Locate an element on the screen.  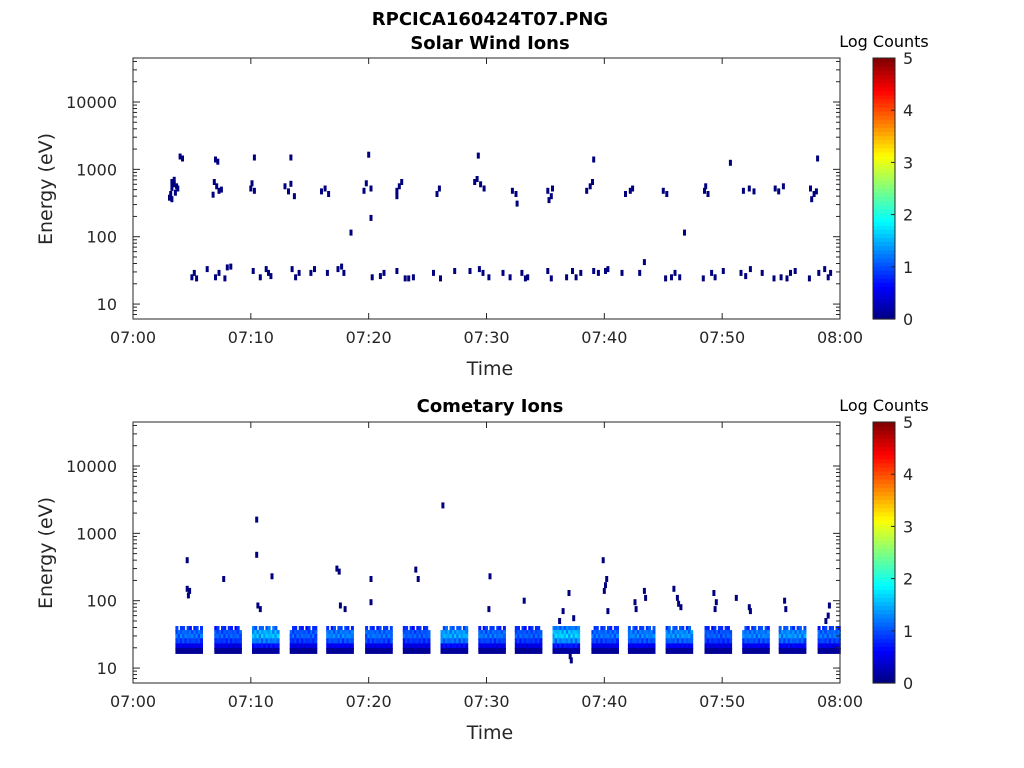
cometary-cells is located at coordinates (508, 583).